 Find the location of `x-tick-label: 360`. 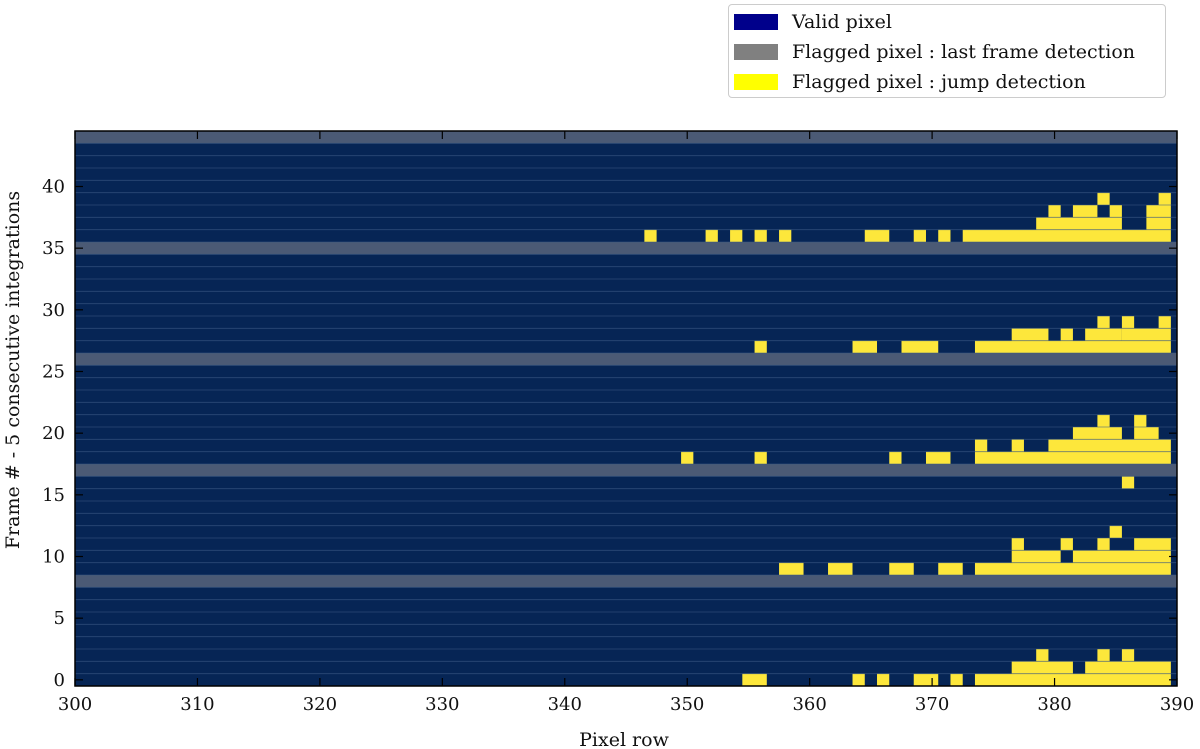

x-tick-label: 360 is located at coordinates (809, 704).